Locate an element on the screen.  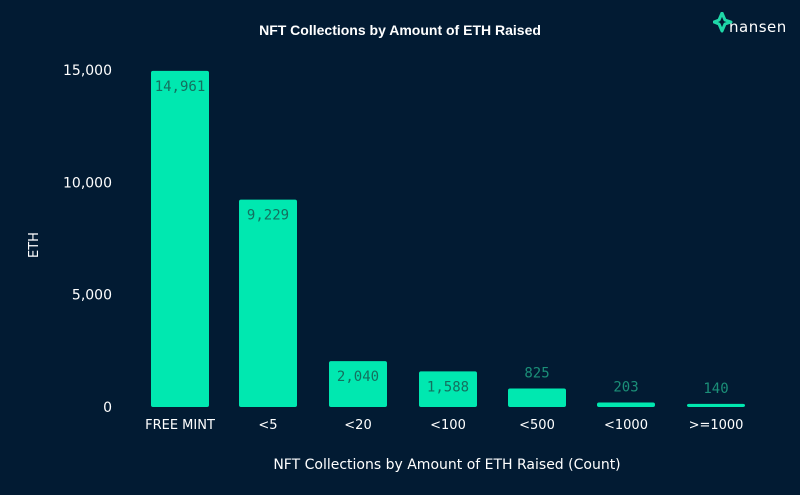
x-tick-label: <20 is located at coordinates (357, 425).